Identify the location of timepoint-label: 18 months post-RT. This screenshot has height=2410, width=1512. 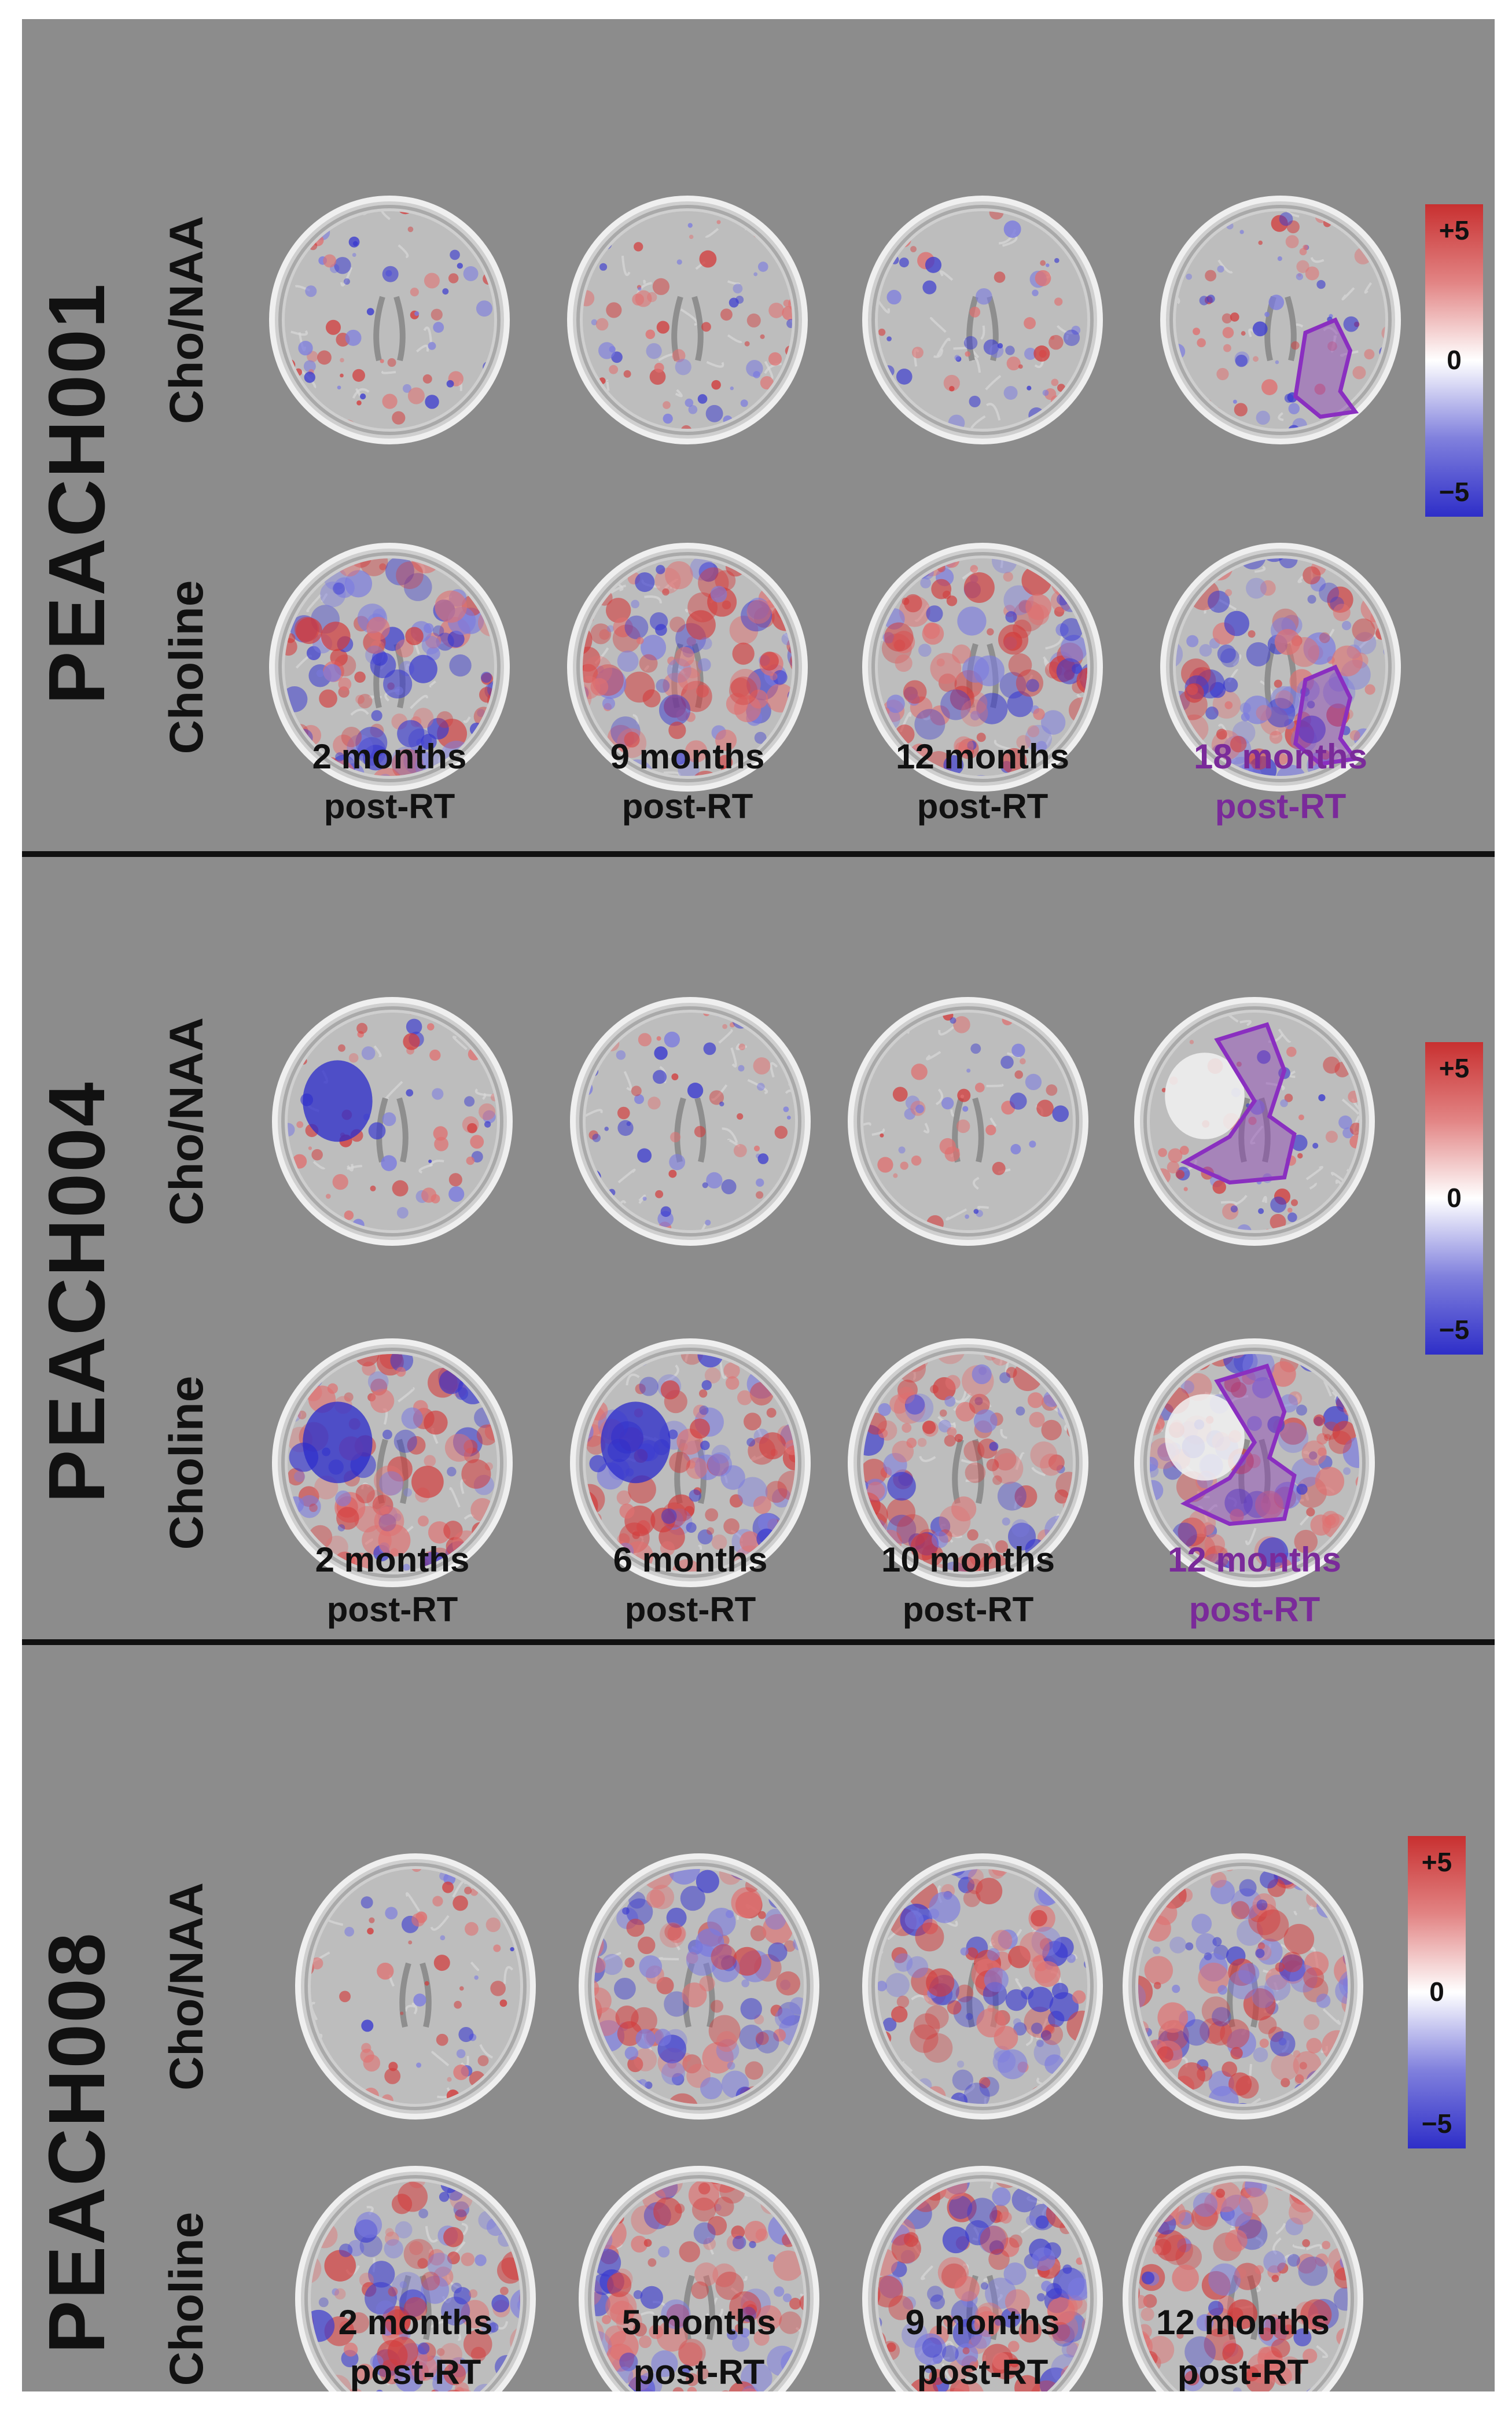
(1280, 782).